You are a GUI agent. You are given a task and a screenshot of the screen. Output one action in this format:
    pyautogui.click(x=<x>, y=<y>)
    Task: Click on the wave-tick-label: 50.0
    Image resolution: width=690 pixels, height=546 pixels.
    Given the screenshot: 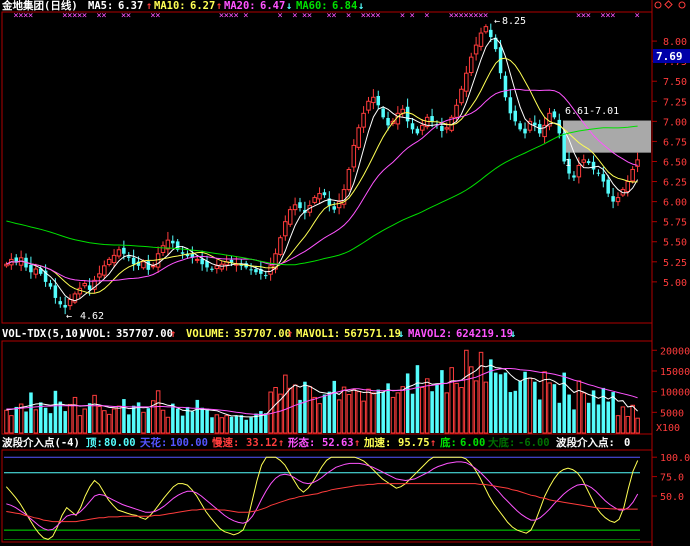 What is the action you would take?
    pyautogui.click(x=672, y=497)
    